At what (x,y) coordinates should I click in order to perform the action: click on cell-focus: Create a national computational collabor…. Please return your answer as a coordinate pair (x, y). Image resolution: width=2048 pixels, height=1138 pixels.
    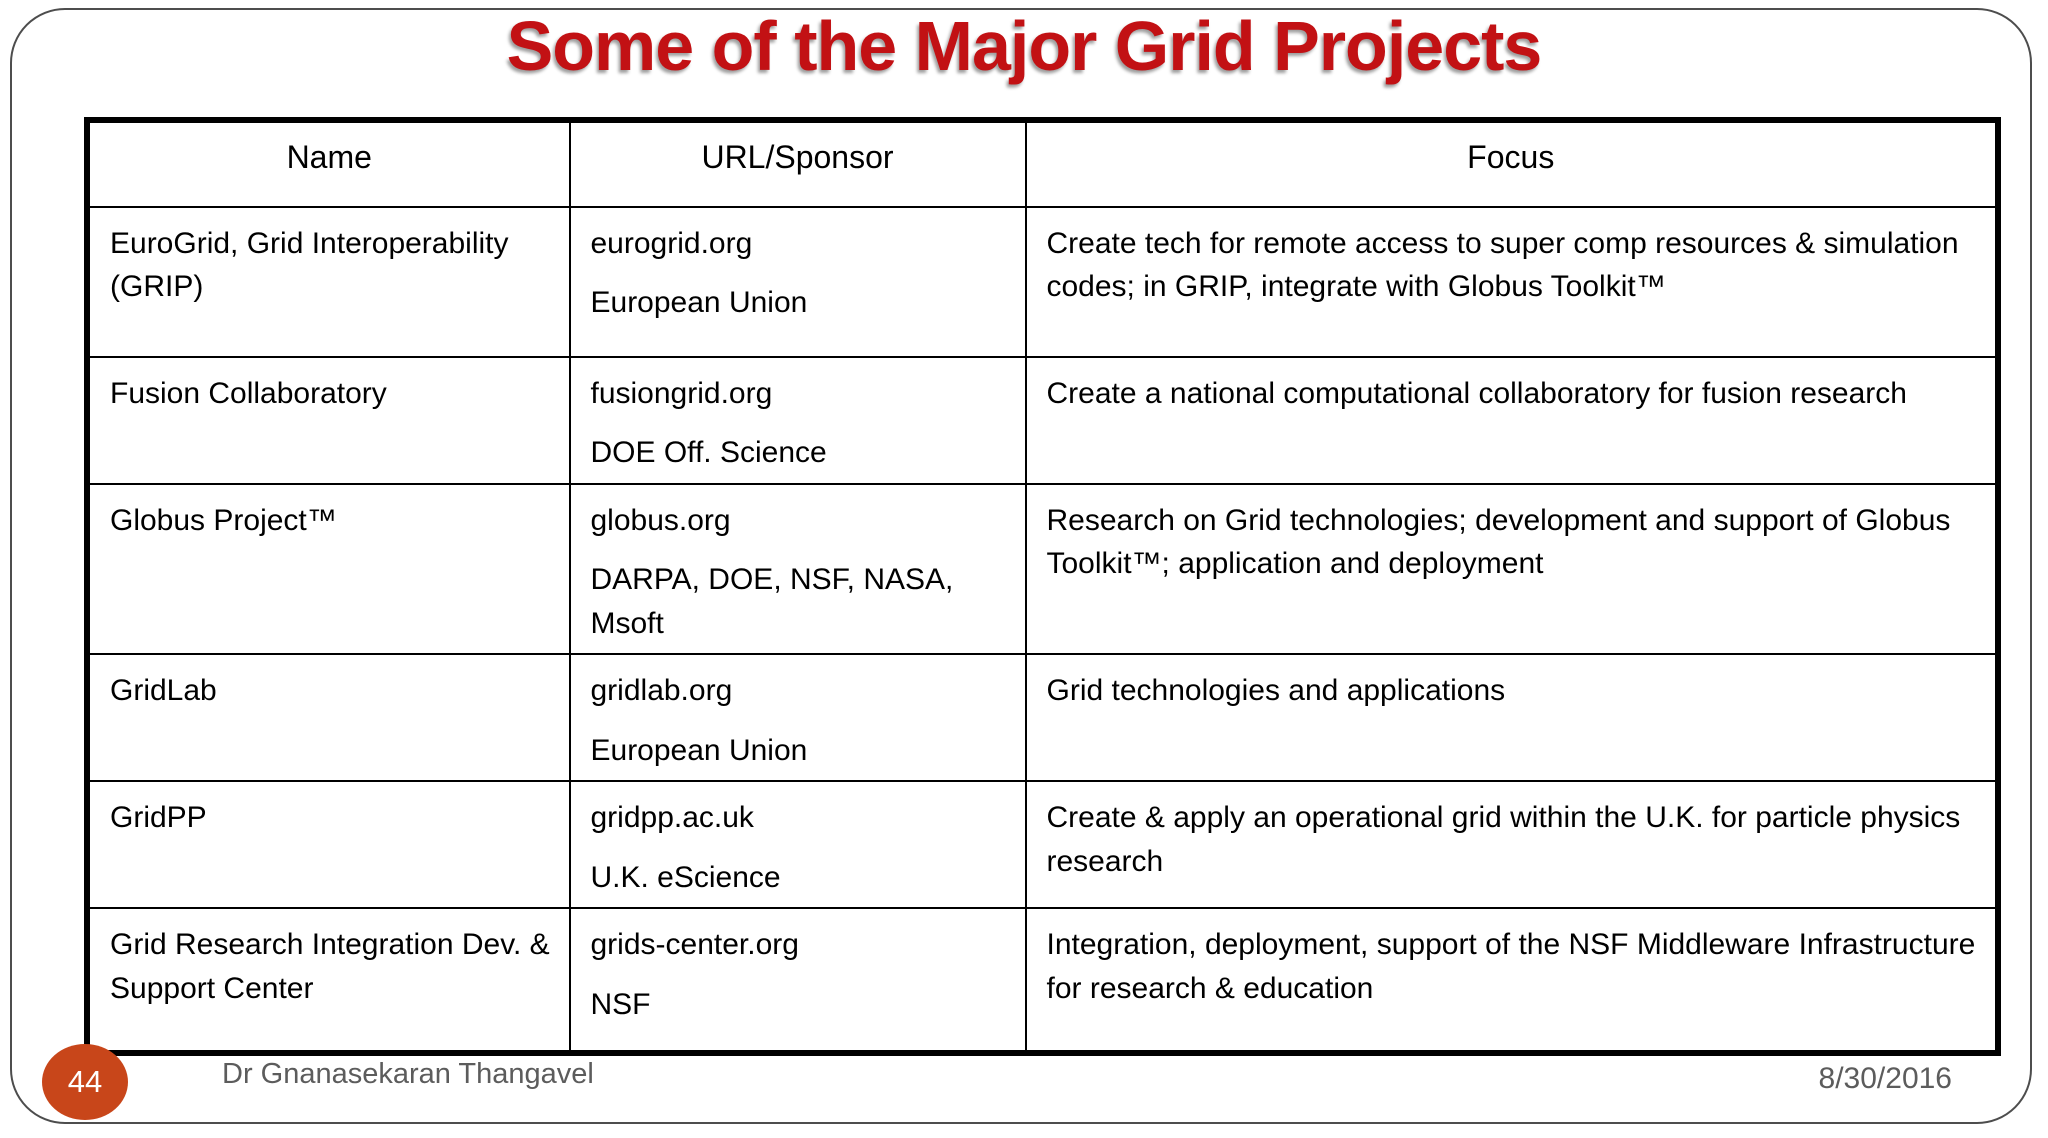
    Looking at the image, I should click on (1511, 420).